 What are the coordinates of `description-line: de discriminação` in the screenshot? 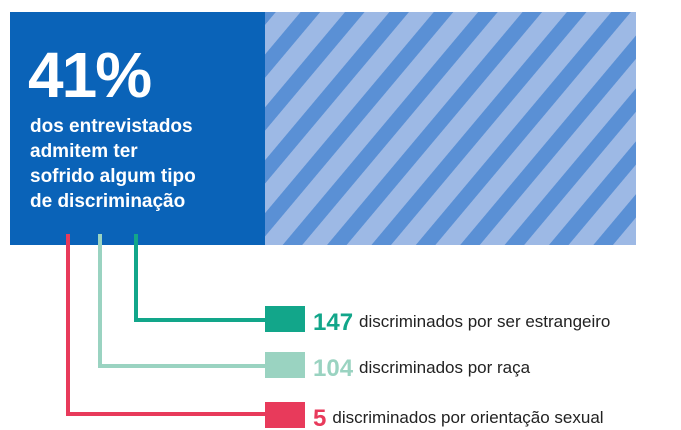 It's located at (107, 201).